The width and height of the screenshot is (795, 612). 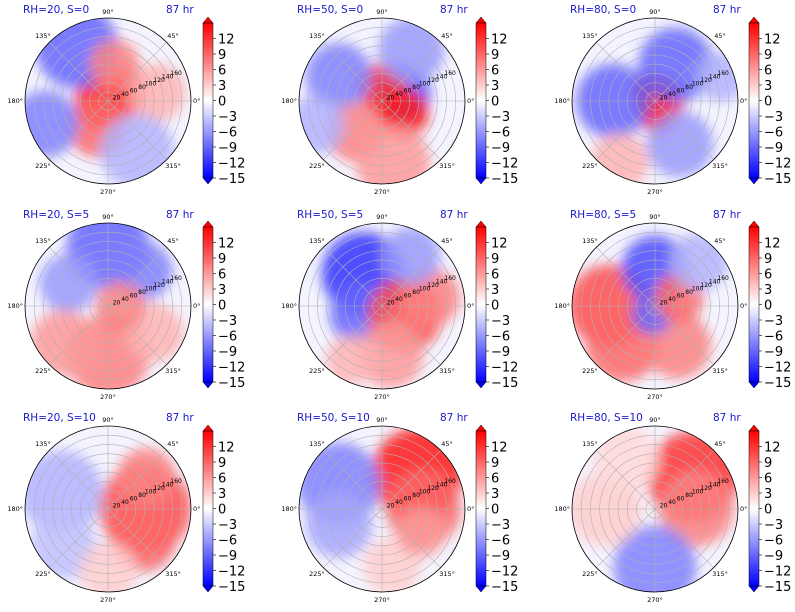 What do you see at coordinates (768, 259) in the screenshot?
I see `colorbar-tick-label: 9` at bounding box center [768, 259].